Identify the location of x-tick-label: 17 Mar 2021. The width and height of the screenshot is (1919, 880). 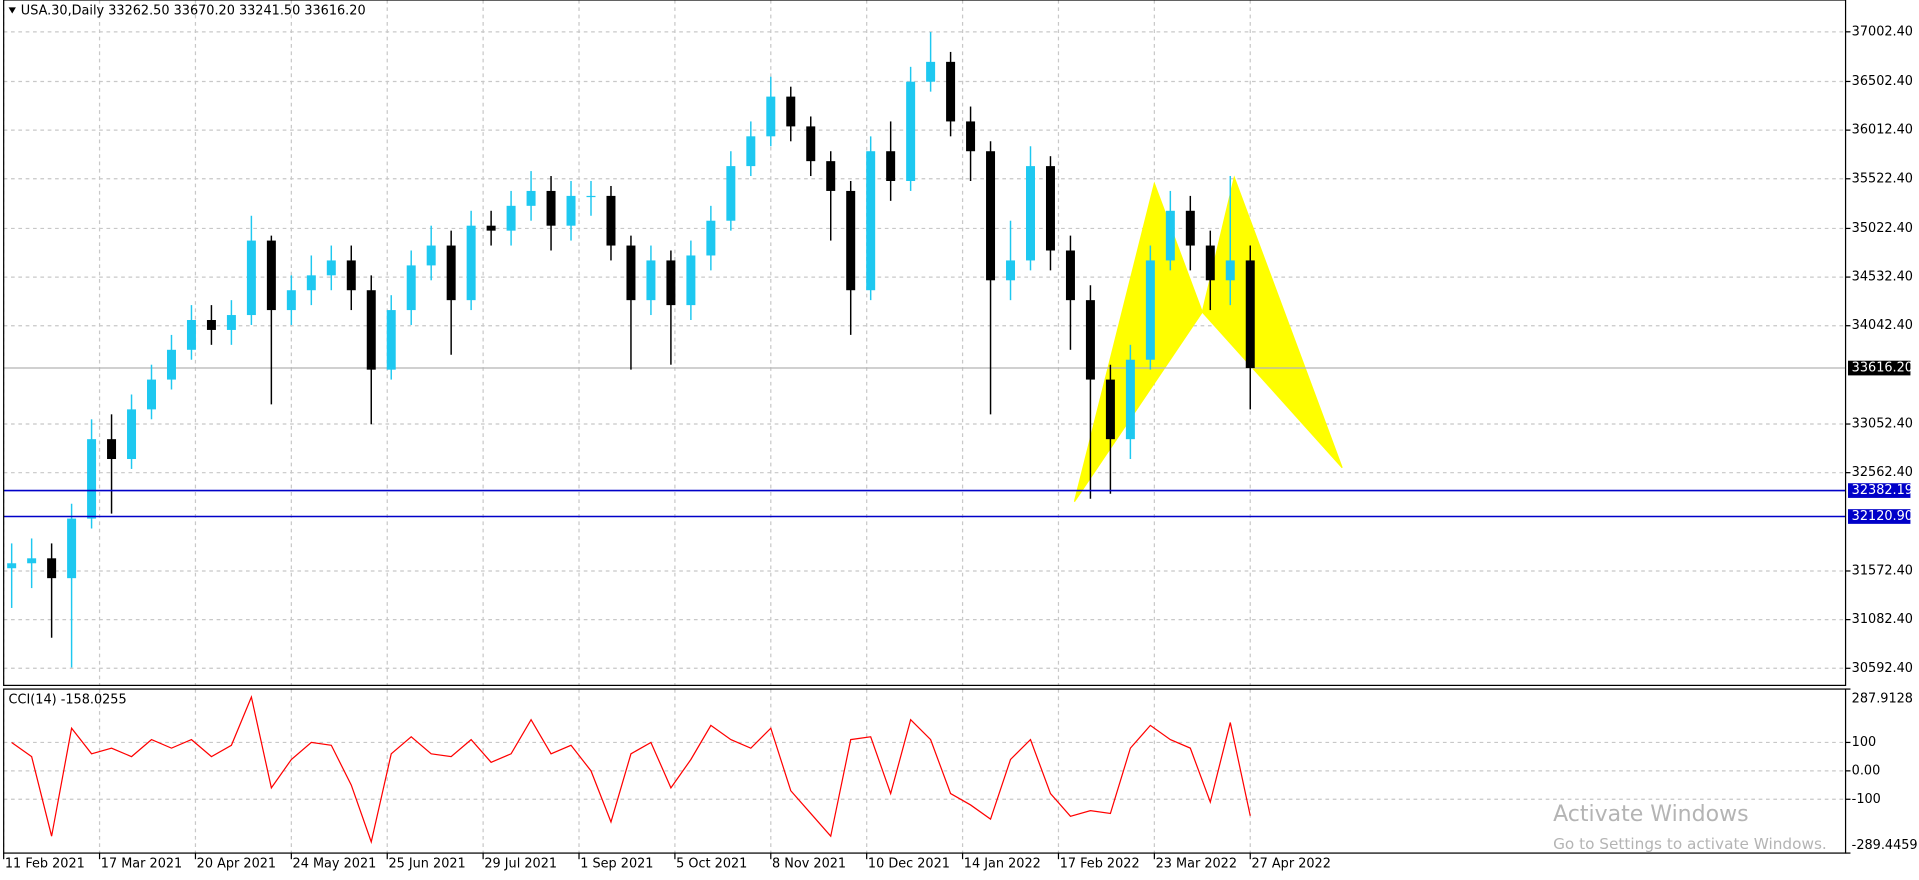
(141, 864).